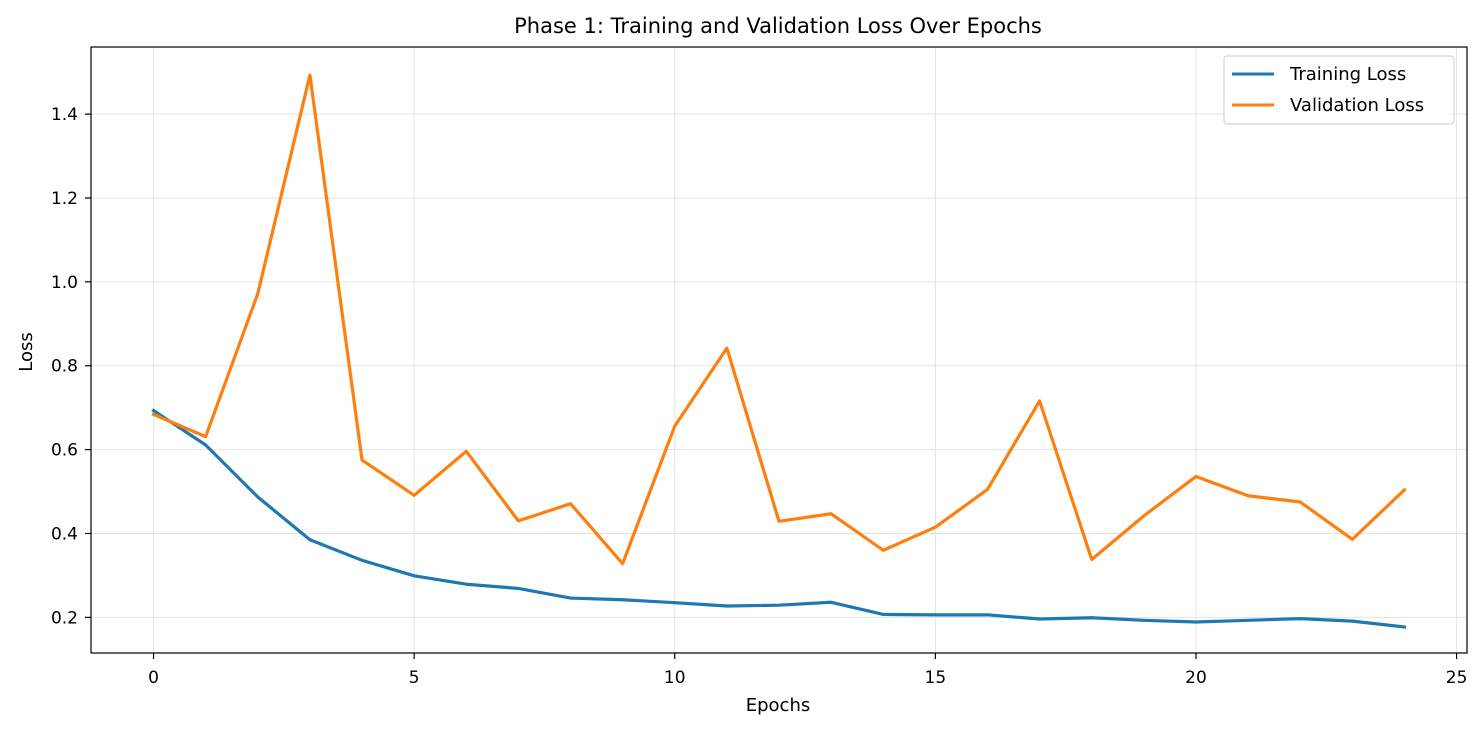  I want to click on y-tick-label: 1.4, so click(64, 115).